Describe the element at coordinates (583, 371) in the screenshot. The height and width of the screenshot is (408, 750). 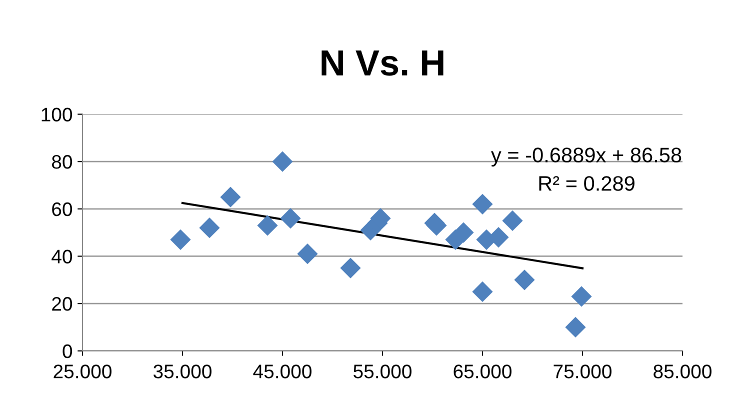
I see `x-tick-label: 75.000` at that location.